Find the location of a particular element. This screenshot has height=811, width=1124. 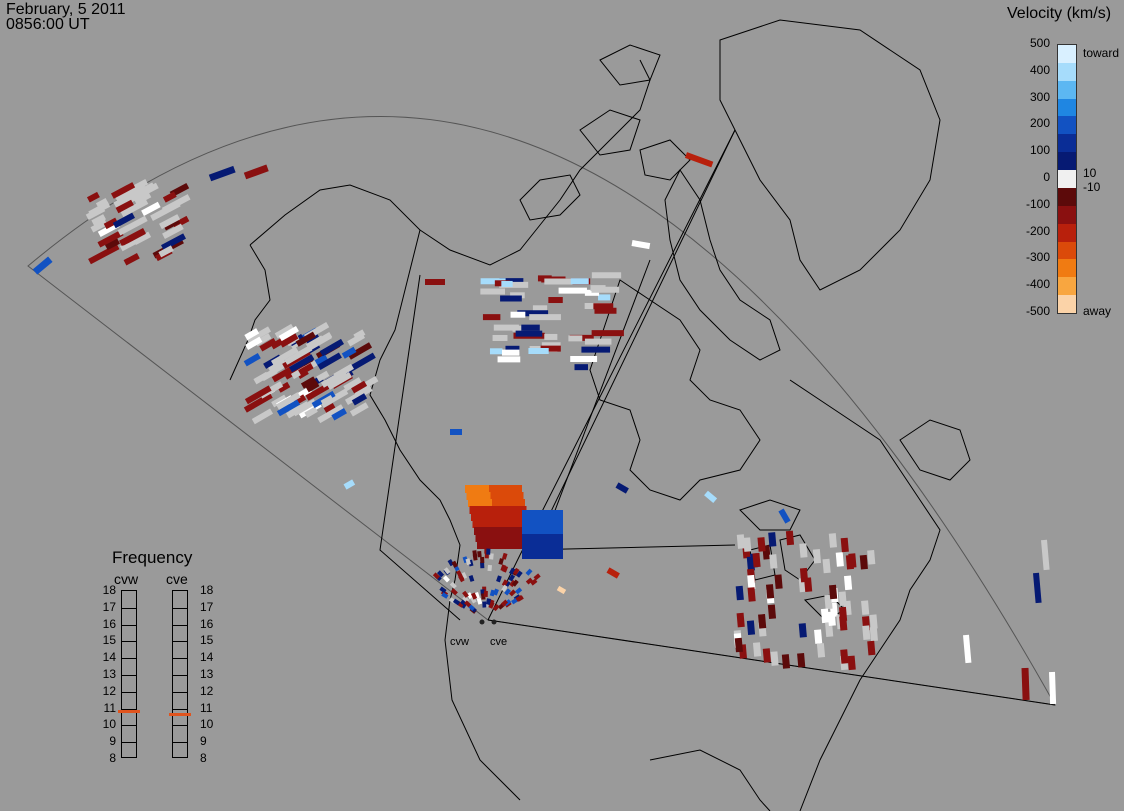

frequency-level-right: 10 is located at coordinates (207, 724).